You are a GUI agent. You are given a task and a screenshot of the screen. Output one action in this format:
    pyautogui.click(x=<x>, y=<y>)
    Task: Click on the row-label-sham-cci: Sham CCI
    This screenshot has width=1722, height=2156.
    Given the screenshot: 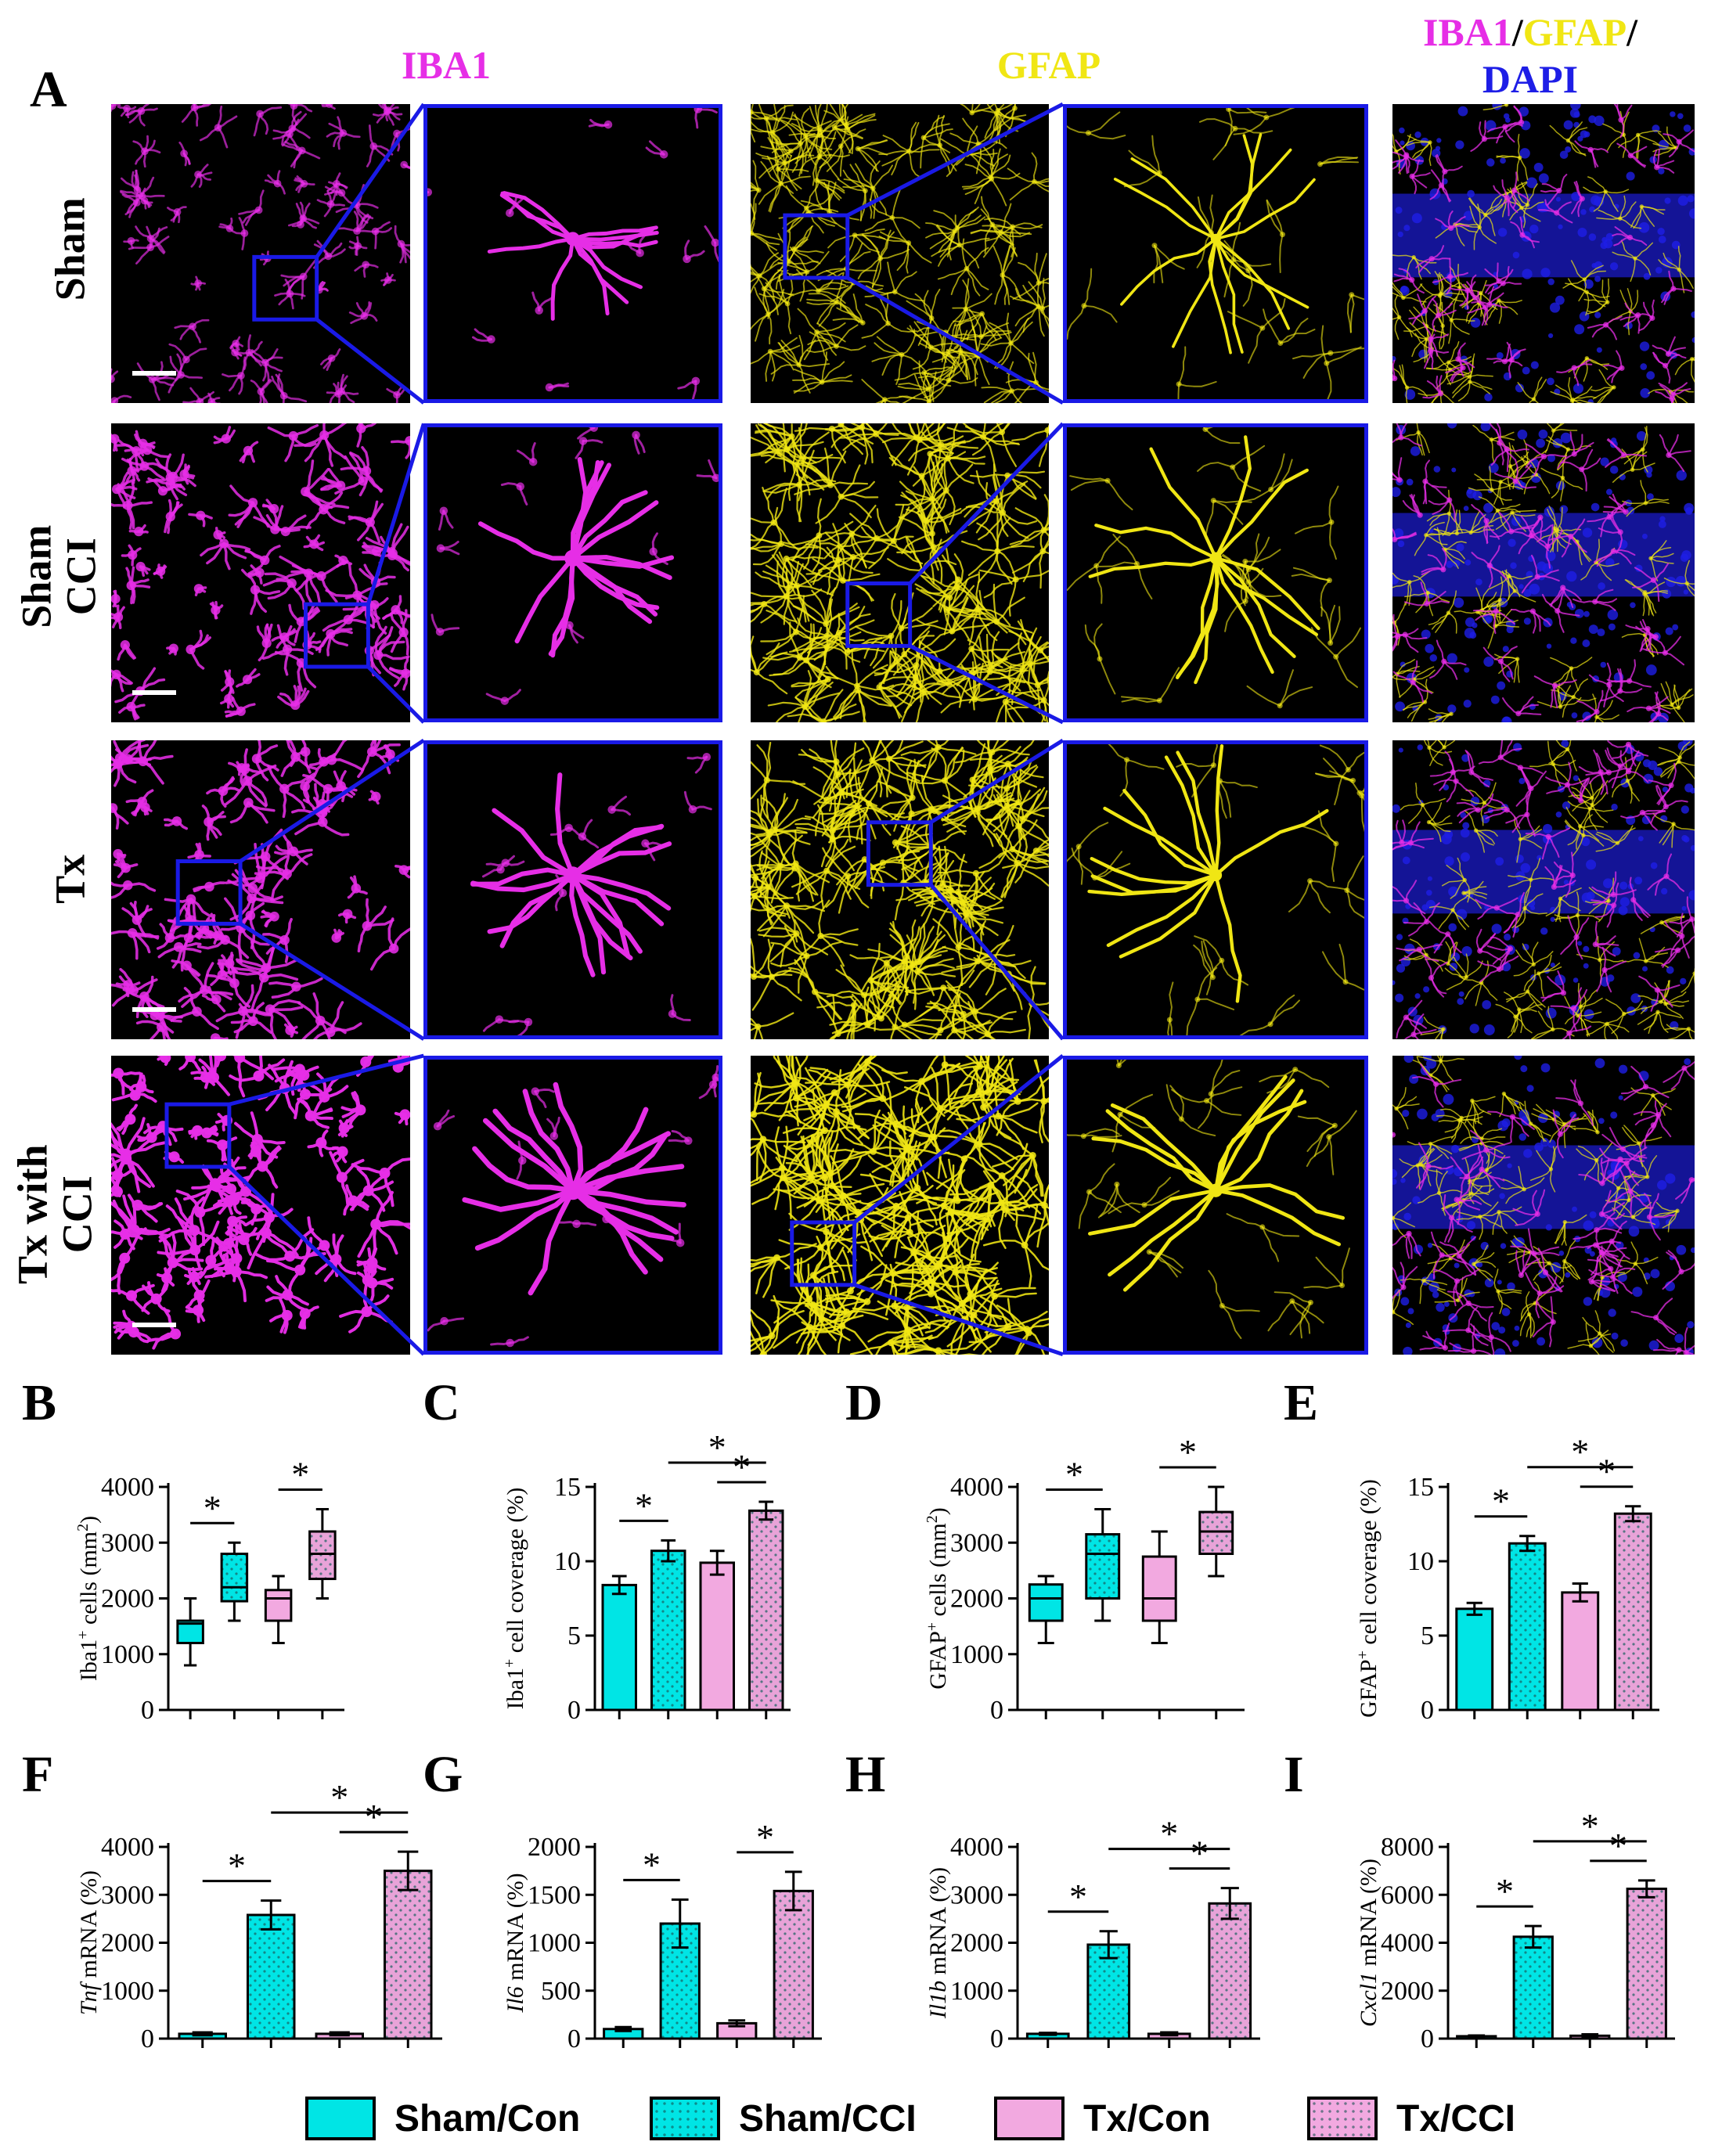 What is the action you would take?
    pyautogui.click(x=58, y=577)
    